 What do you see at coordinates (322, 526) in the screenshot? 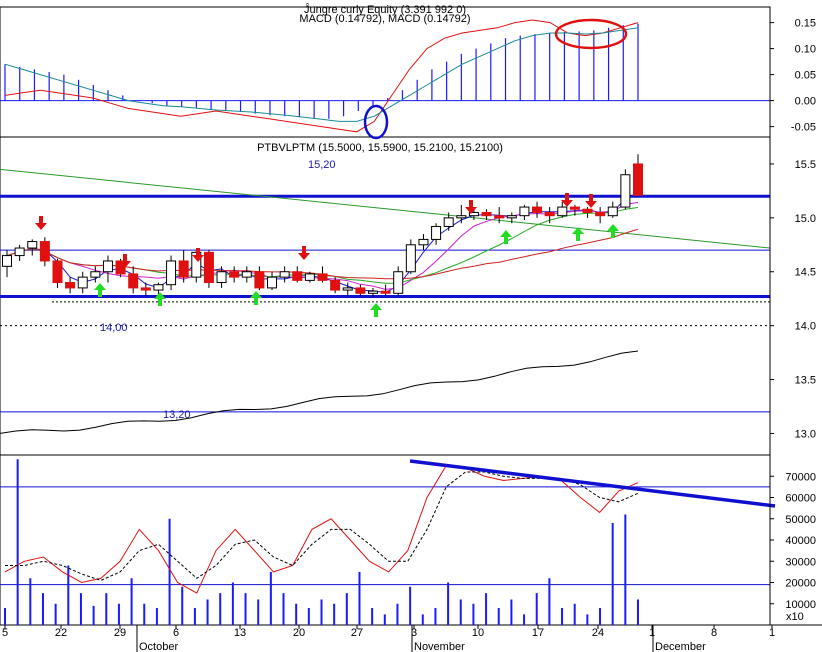
I see `stochastic-d-line` at bounding box center [322, 526].